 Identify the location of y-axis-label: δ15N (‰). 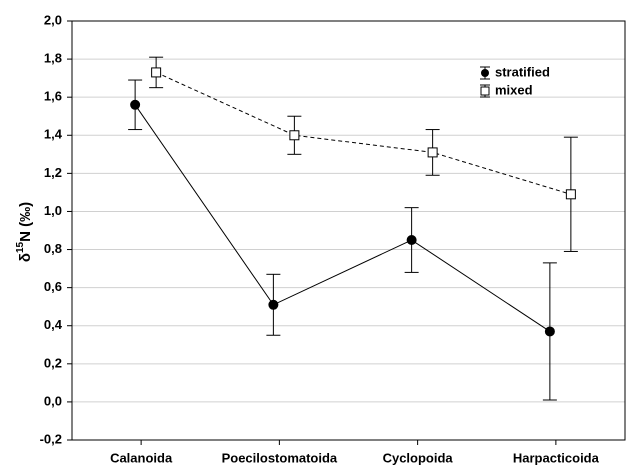
(24, 232).